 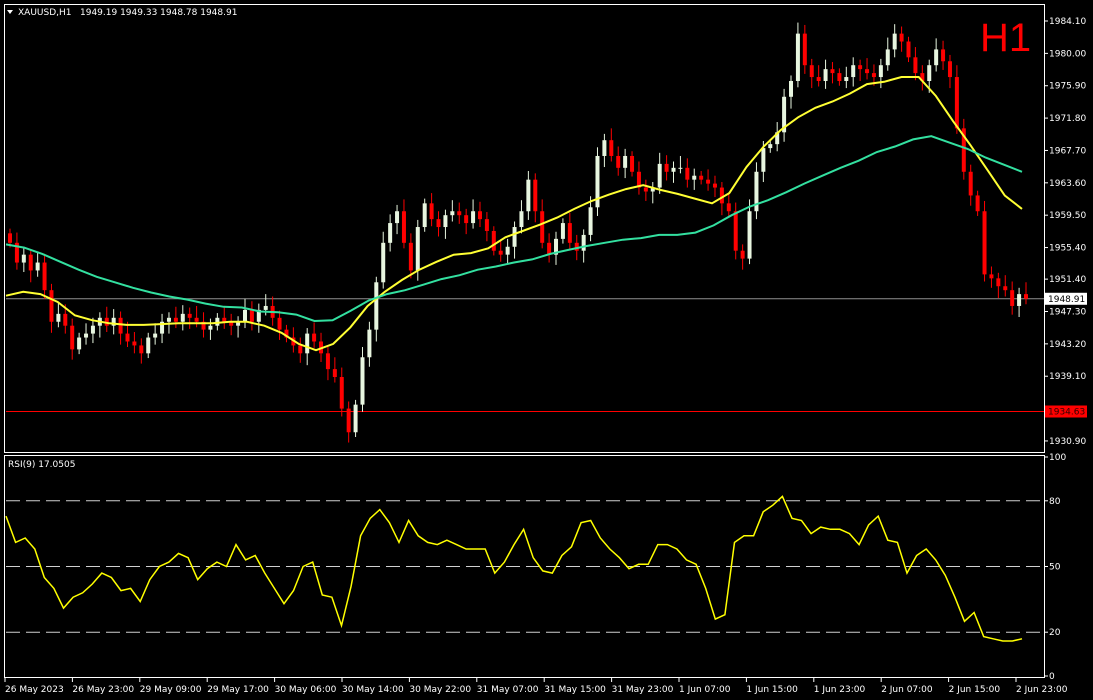 What do you see at coordinates (546, 411) in the screenshot?
I see `support-line-group: 1934.63` at bounding box center [546, 411].